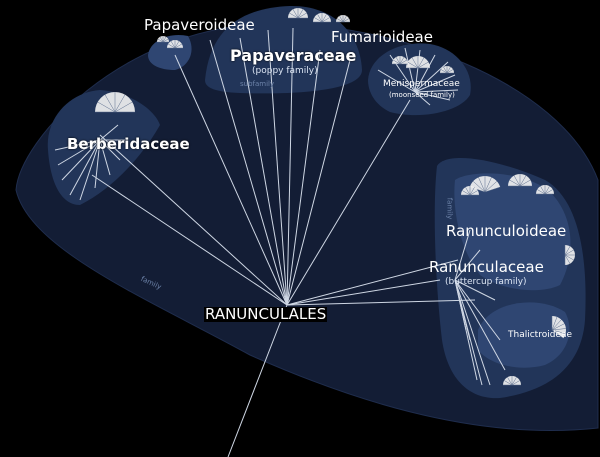 This screenshot has width=600, height=457. Describe the element at coordinates (266, 314) in the screenshot. I see `ranunculales-label: RANUNCULALES` at that location.